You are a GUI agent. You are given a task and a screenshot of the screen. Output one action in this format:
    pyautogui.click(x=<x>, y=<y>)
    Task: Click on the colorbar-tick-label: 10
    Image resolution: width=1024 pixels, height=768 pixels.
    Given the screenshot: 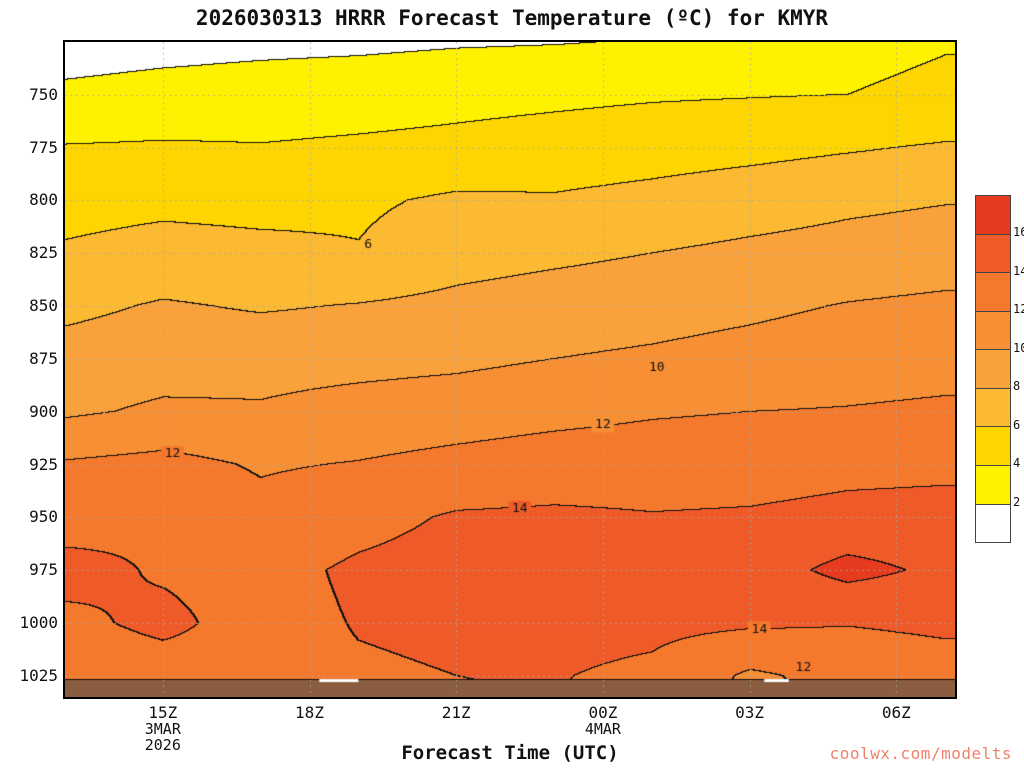 What is the action you would take?
    pyautogui.click(x=1018, y=347)
    